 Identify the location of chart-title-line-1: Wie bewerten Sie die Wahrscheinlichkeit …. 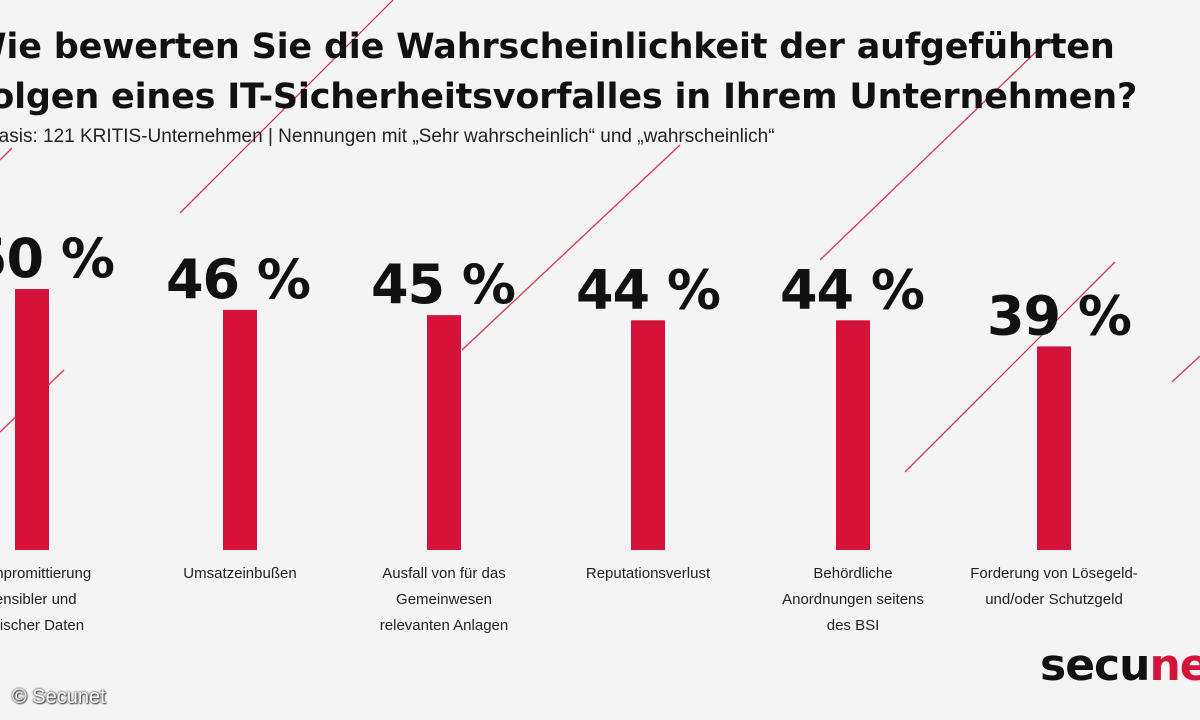
(557, 47).